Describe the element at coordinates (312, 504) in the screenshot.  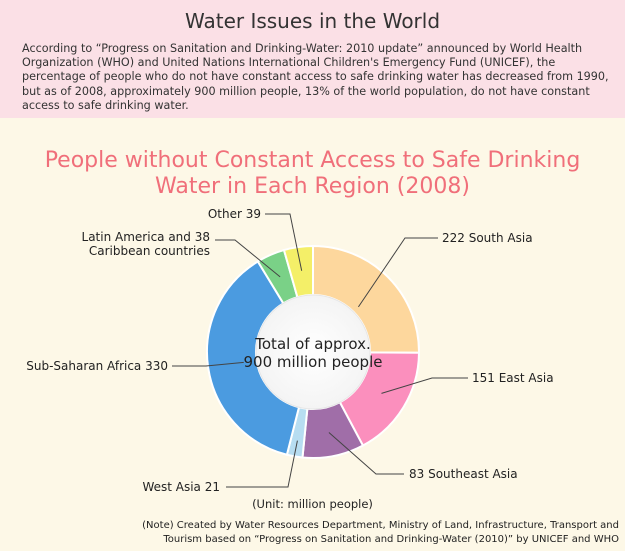
I see `unit-label: (Unit: million people)` at that location.